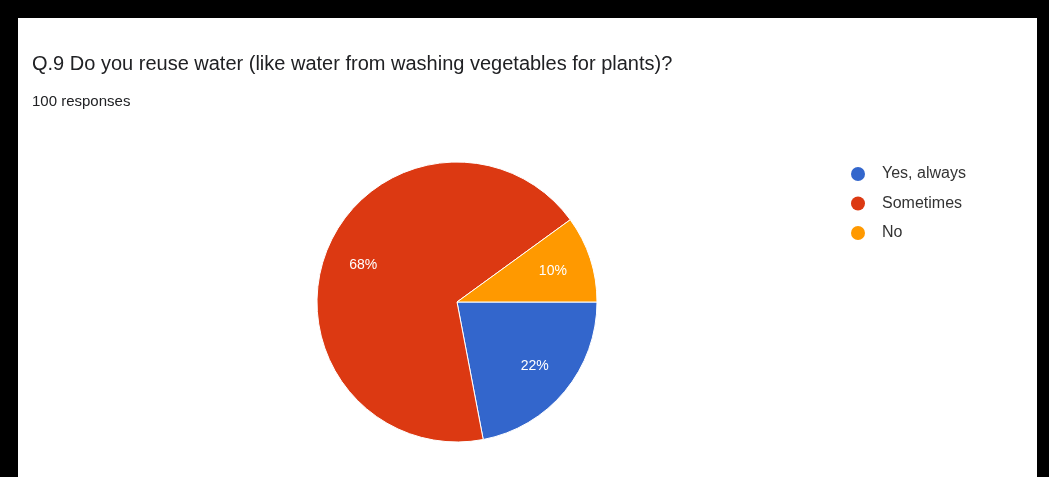 The image size is (1049, 477). I want to click on chart-title: Q.9 Do you reuse water (like water from washing vegetables for plants)?, so click(352, 63).